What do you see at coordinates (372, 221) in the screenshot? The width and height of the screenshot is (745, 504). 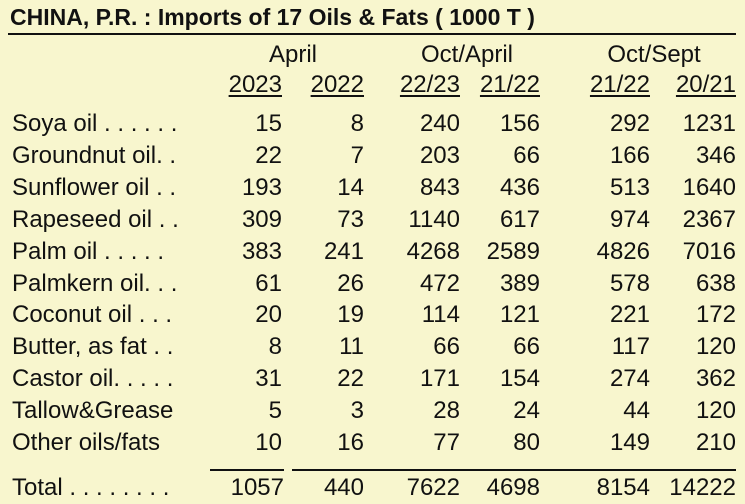 I see `table-row: Rapeseed oil . . 309 73 1140 617 974 2367` at bounding box center [372, 221].